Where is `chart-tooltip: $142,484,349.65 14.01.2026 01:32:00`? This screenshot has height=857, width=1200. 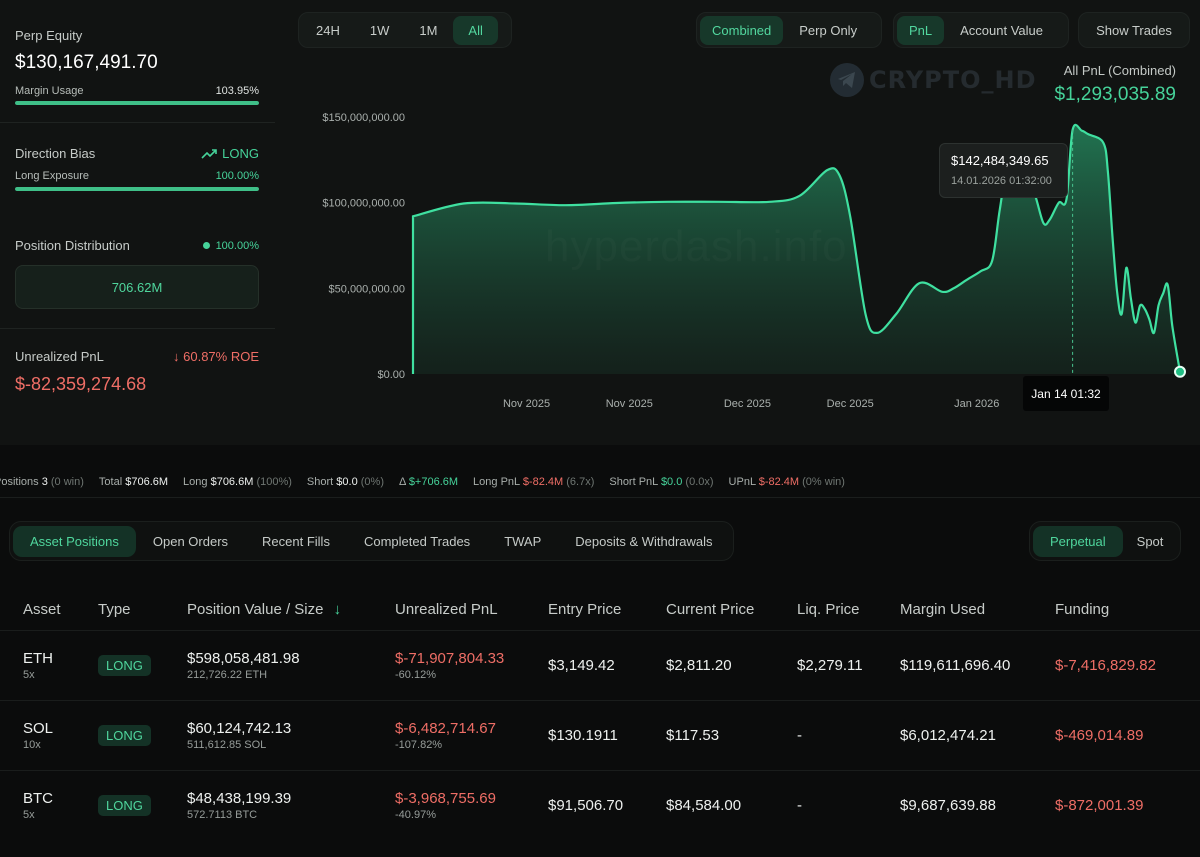 chart-tooltip: $142,484,349.65 14.01.2026 01:32:00 is located at coordinates (1003, 170).